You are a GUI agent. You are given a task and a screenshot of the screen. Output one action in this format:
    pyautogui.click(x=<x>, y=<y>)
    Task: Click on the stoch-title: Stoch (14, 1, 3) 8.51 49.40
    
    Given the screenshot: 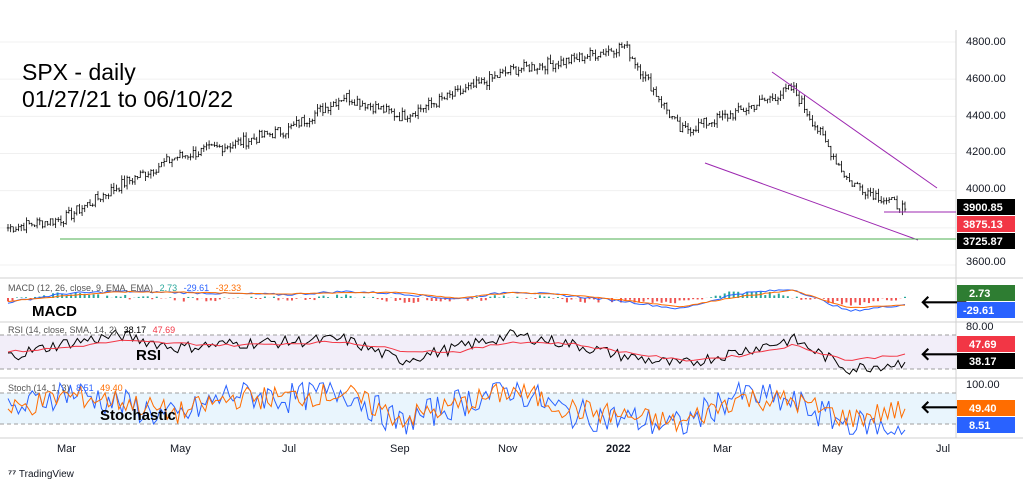 What is the action you would take?
    pyautogui.click(x=65, y=388)
    